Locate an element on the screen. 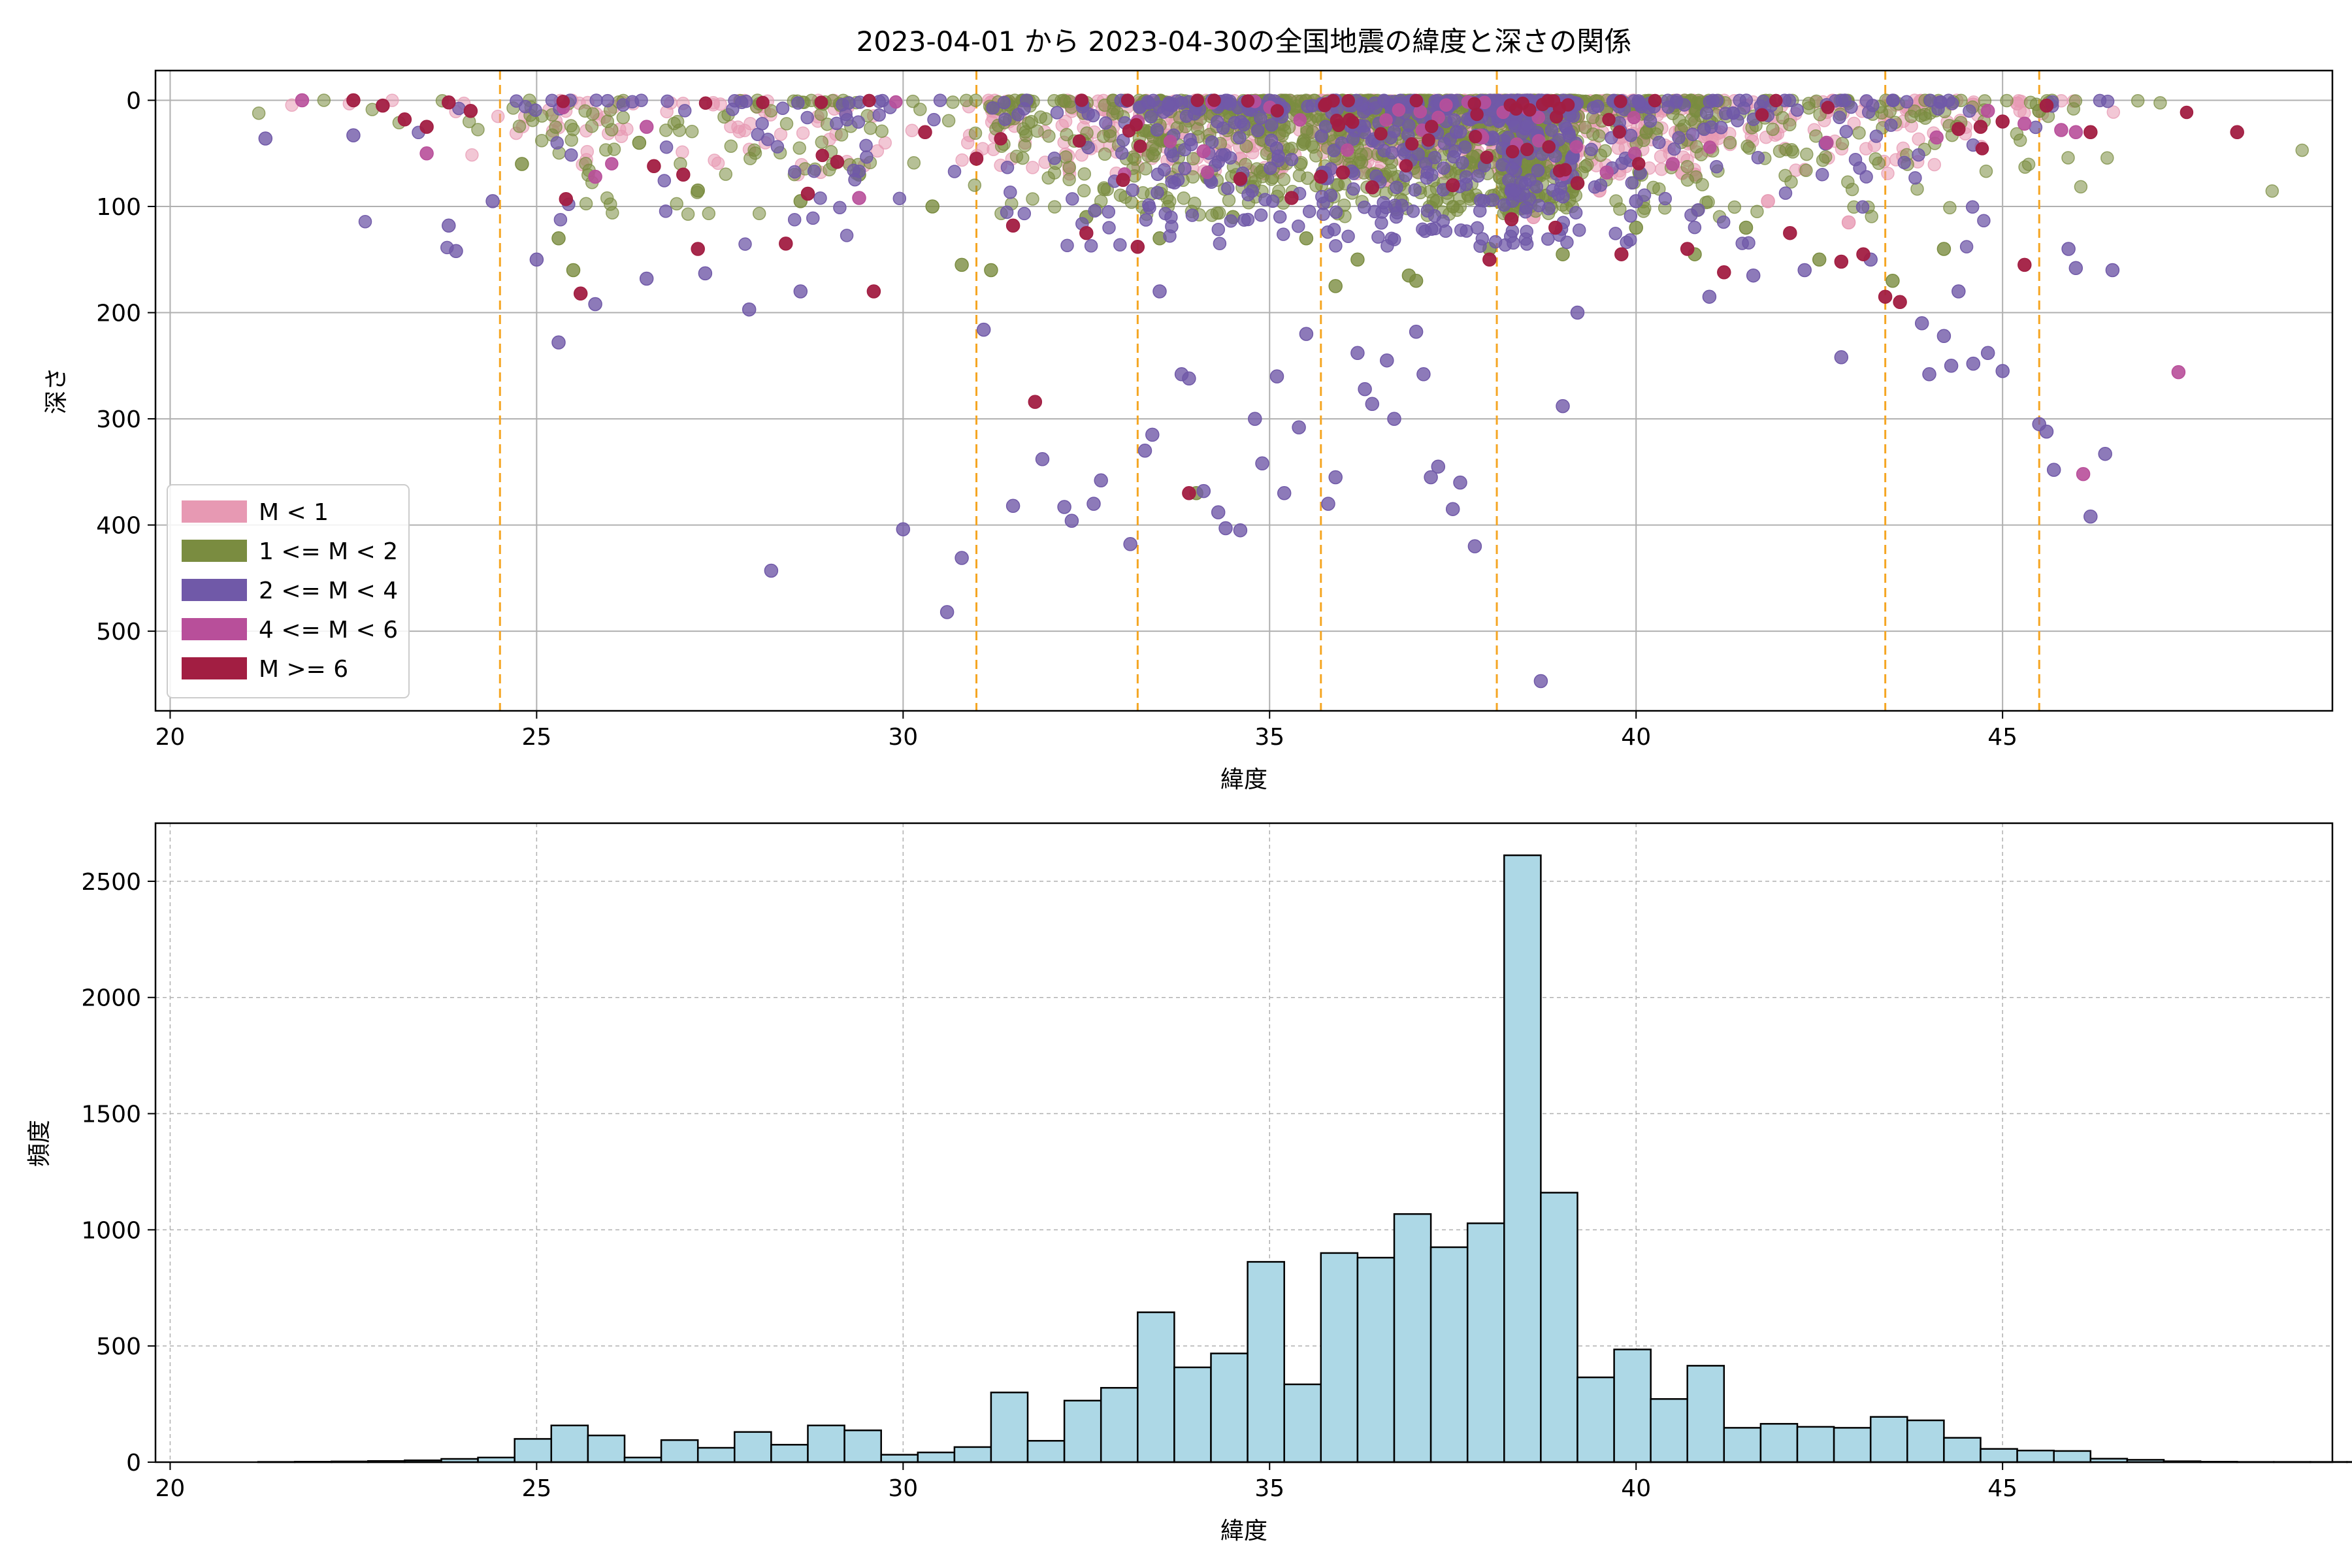 Image resolution: width=2352 pixels, height=1568 pixels. histogram-x-tick-label: 25 is located at coordinates (536, 1488).